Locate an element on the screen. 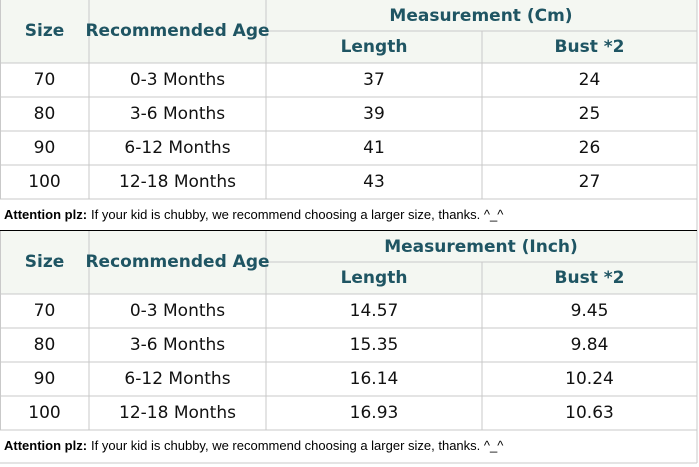  header-measurement: Measurement (Cm) is located at coordinates (480, 16).